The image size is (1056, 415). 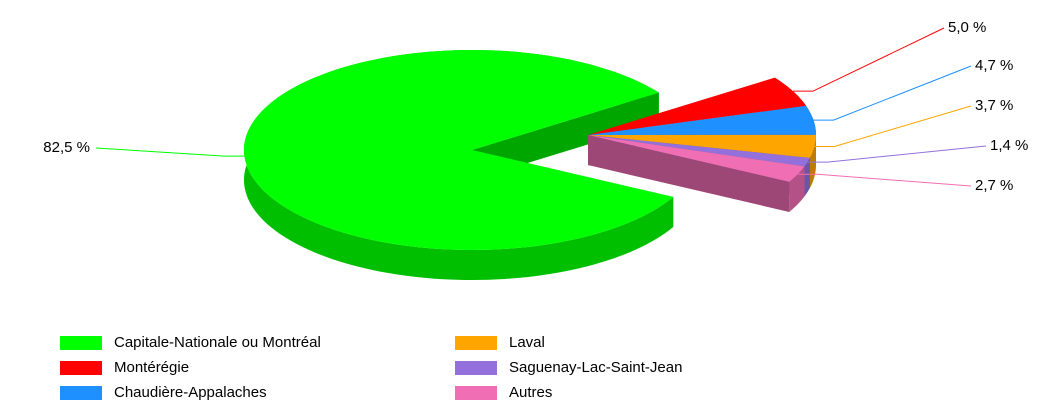 What do you see at coordinates (1009, 145) in the screenshot?
I see `data-label: 1,4 %` at bounding box center [1009, 145].